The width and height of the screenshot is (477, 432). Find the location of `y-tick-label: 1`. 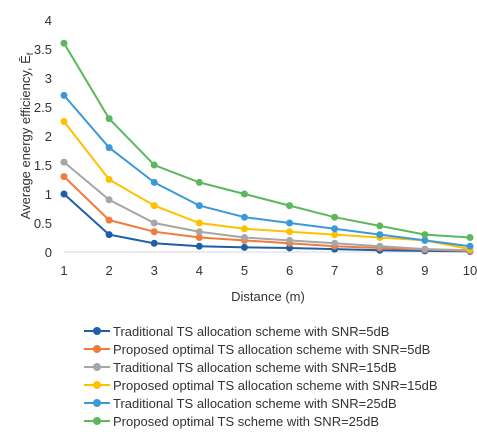

y-tick-label: 1 is located at coordinates (48, 194).